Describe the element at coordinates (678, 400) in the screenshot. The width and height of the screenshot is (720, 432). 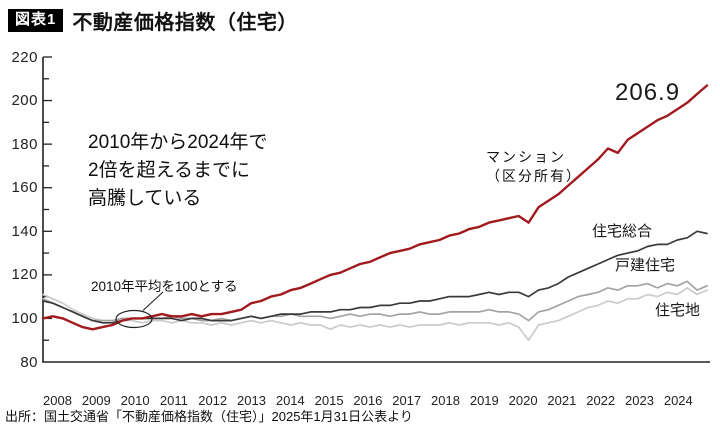
I see `x-axis-label: 2024` at that location.